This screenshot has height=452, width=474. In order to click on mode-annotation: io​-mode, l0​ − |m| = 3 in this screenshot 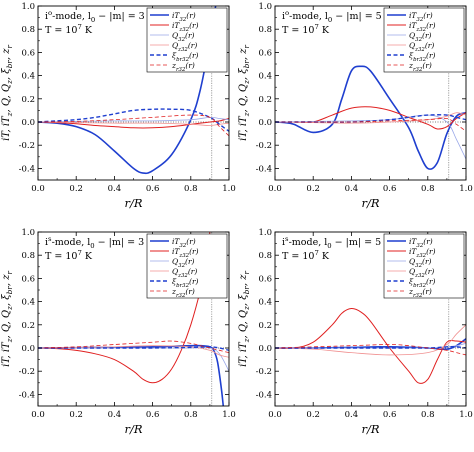, I will do `click(95, 16)`.